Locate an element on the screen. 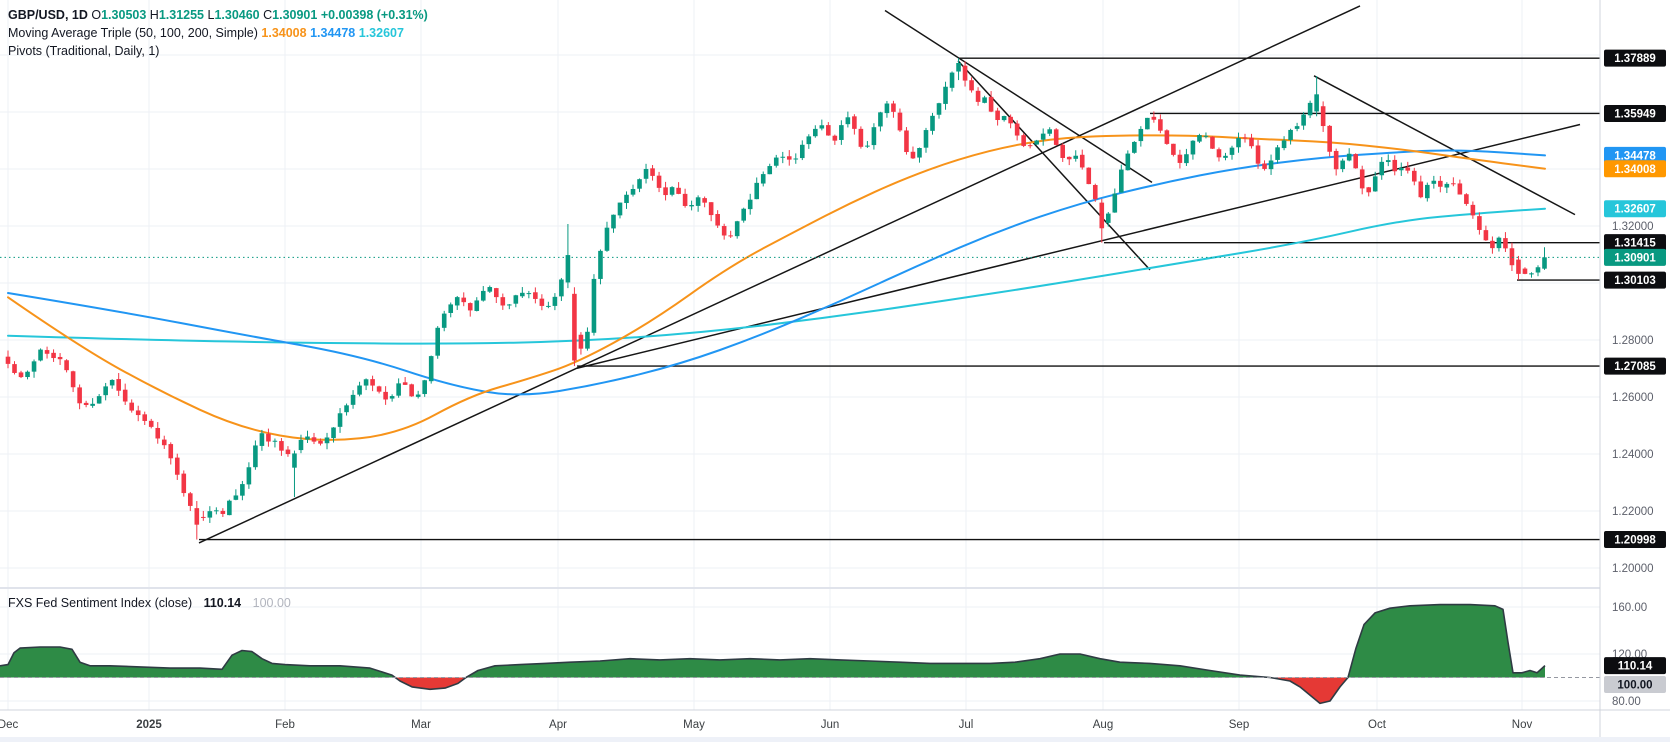 This screenshot has height=742, width=1670. price-badge: 1.31415 is located at coordinates (1635, 243).